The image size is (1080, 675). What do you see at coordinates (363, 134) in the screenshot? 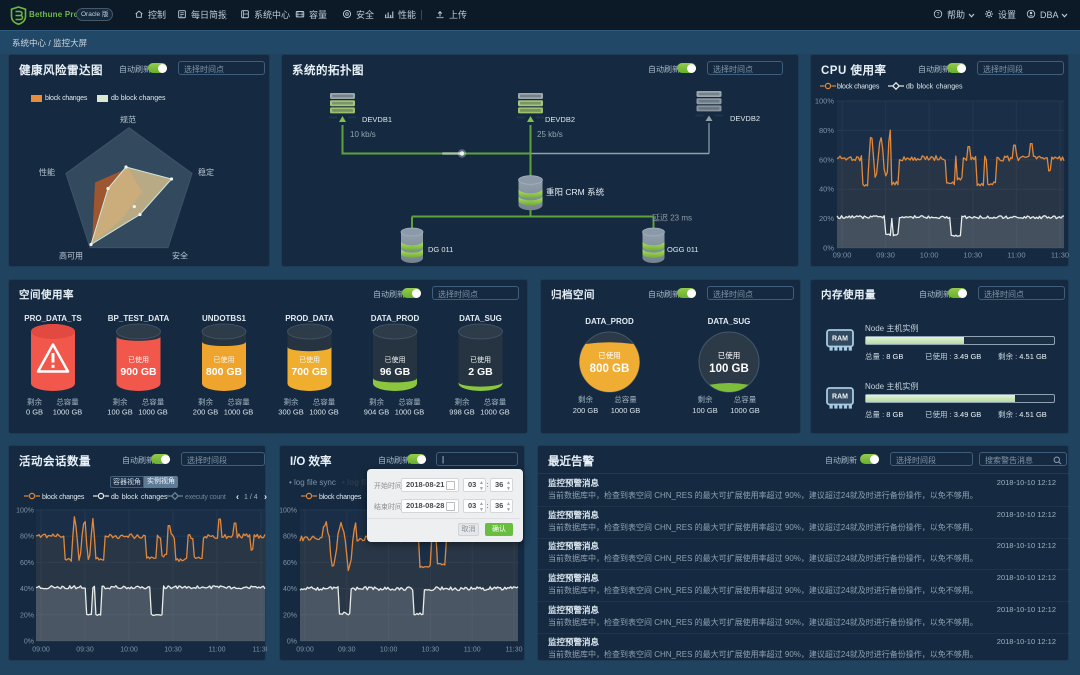
I see `svg-text: 10 kb/s` at bounding box center [363, 134].